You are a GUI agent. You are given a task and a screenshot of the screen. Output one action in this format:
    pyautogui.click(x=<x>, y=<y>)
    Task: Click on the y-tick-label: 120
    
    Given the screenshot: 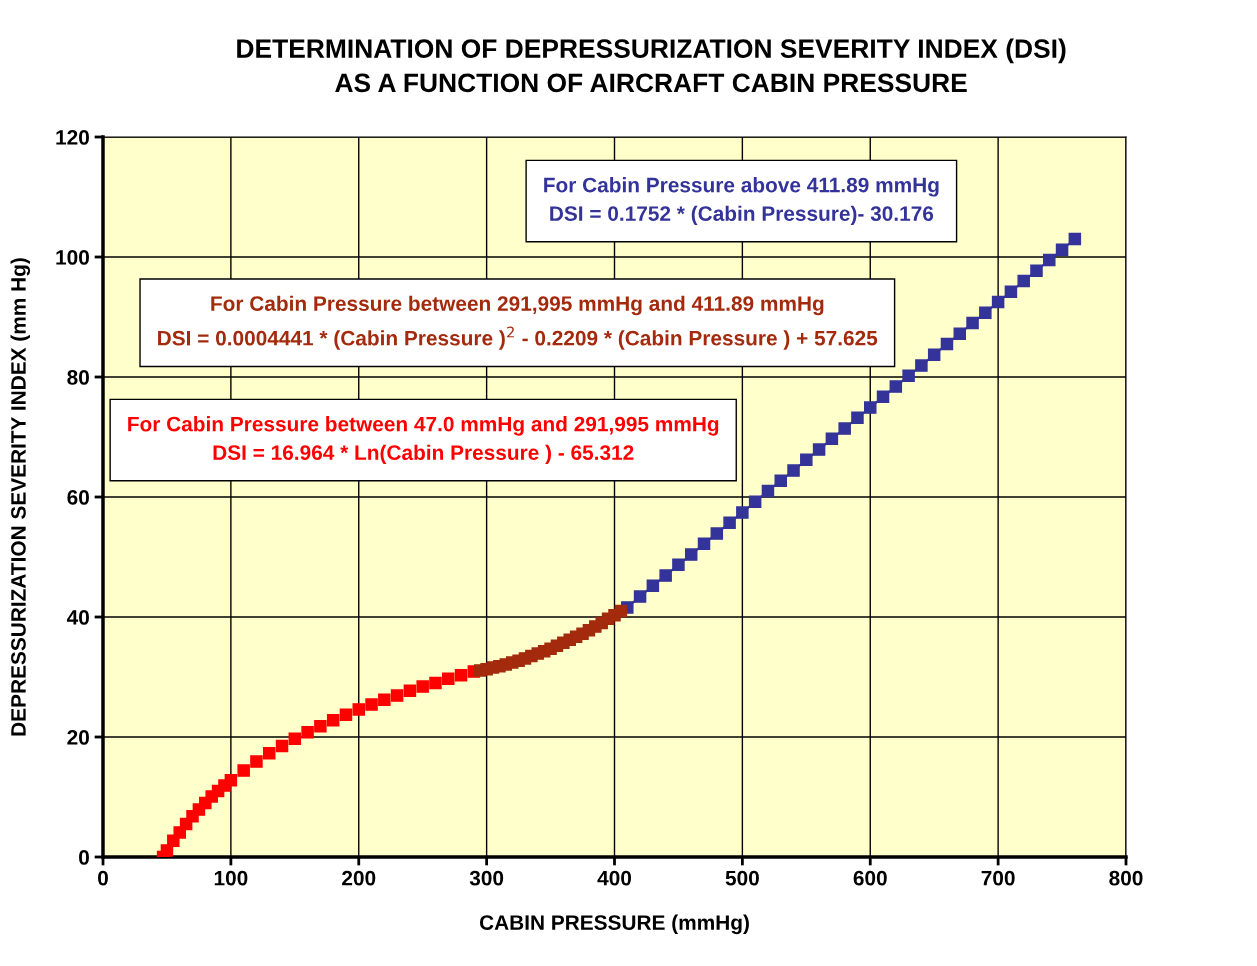 What is the action you would take?
    pyautogui.click(x=72, y=137)
    